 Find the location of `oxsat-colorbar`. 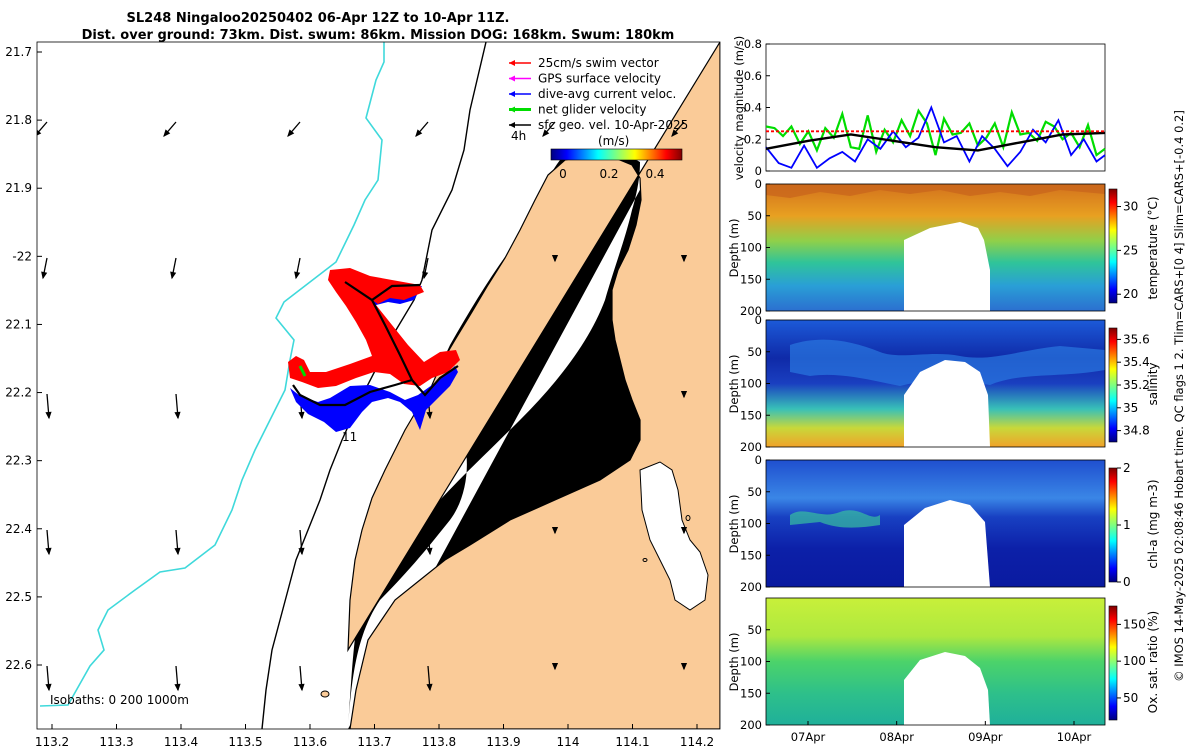

oxsat-colorbar is located at coordinates (1113, 663).